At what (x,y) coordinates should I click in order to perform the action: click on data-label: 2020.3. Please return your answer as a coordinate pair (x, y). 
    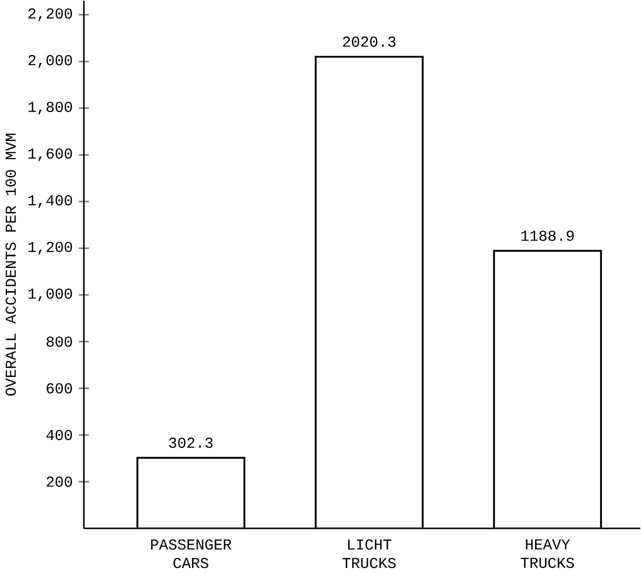
    Looking at the image, I should click on (369, 41).